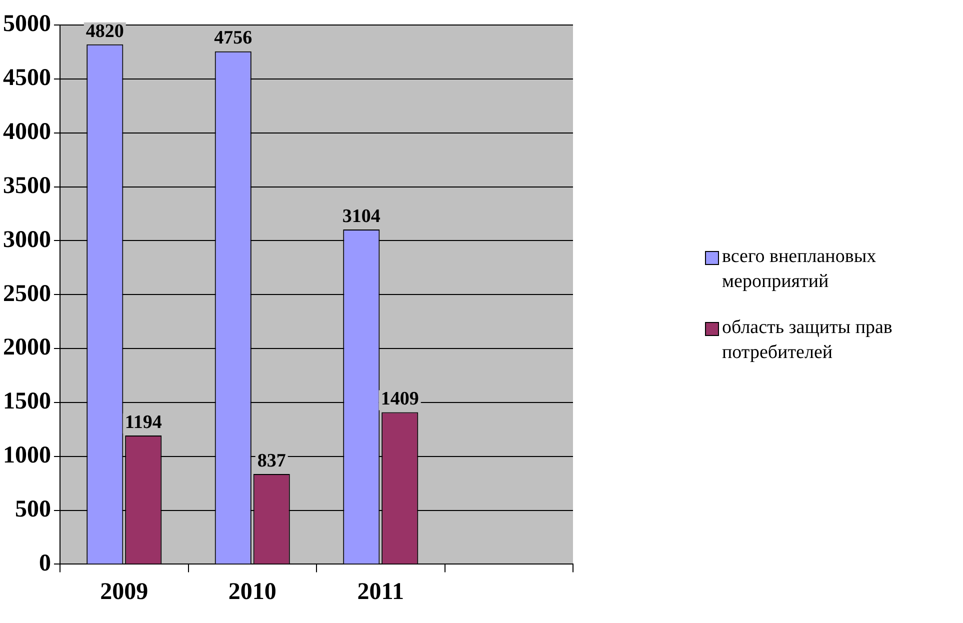  I want to click on data-label: 1194, so click(143, 422).